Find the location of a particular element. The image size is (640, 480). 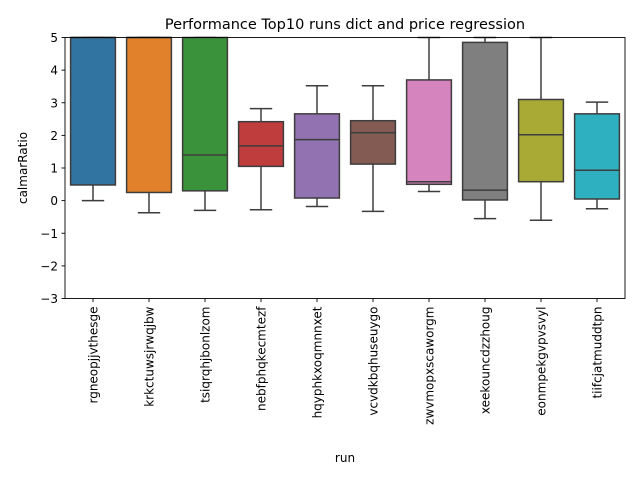

x-tick-label: rgneopjjvthesge is located at coordinates (94, 355).